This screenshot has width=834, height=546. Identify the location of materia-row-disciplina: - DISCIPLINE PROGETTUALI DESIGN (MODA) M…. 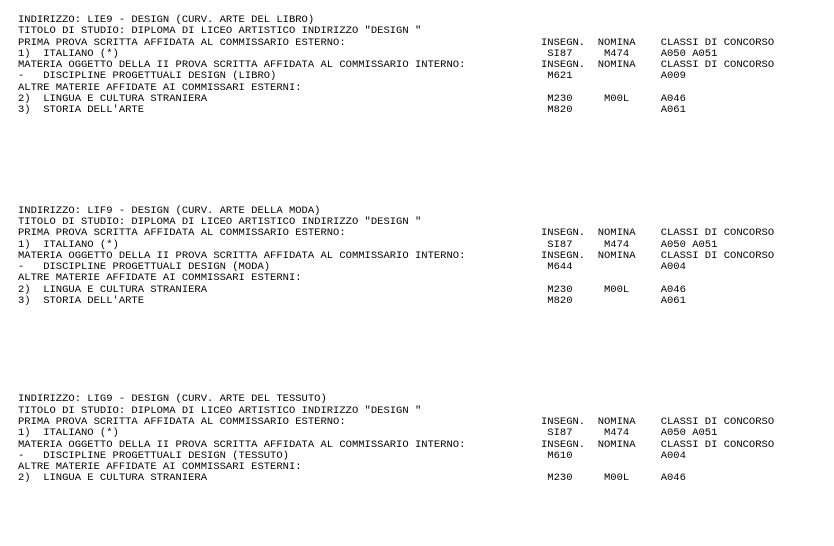
(352, 267).